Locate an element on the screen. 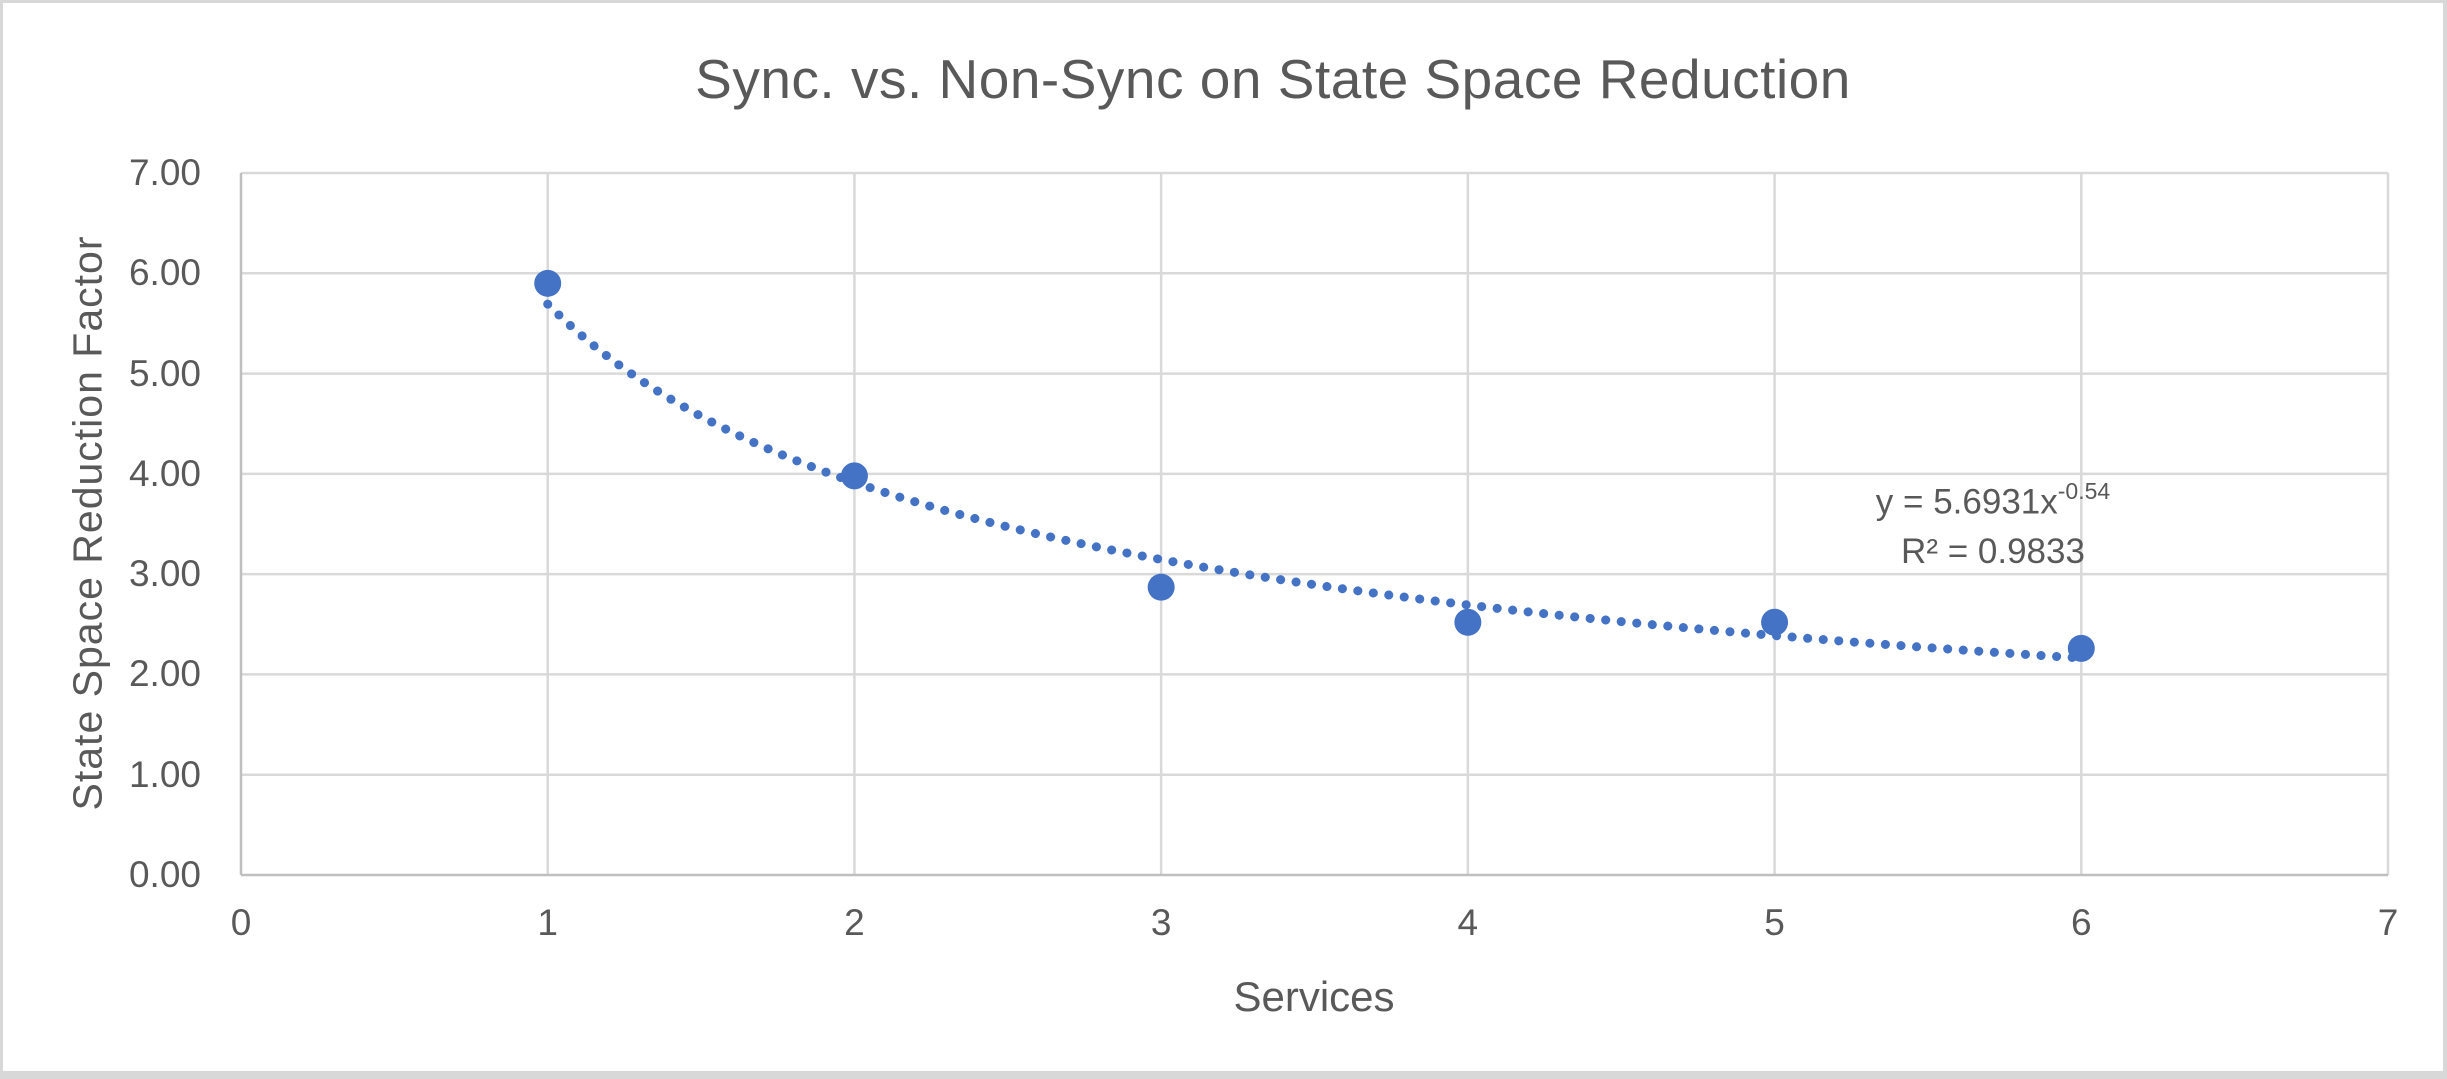 The width and height of the screenshot is (2447, 1079). trendline-r-squared: R² = 0.9833 is located at coordinates (1993, 551).